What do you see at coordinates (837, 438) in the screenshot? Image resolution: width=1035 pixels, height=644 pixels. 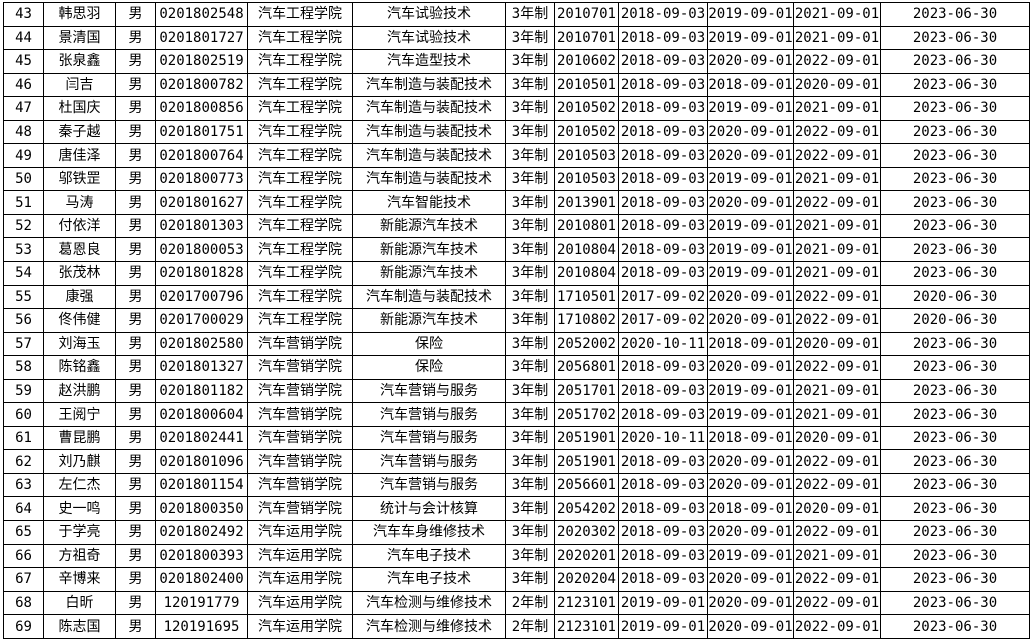 I see `date-3-cell: 2020-09-01` at bounding box center [837, 438].